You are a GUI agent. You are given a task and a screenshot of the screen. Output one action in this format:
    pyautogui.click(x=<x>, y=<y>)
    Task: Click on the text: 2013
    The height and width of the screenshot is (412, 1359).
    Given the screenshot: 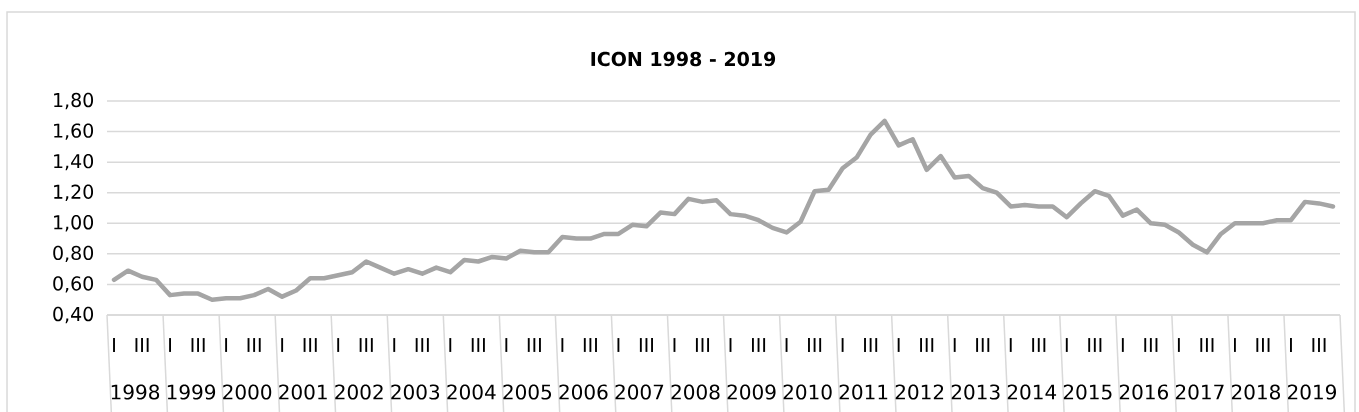 What is the action you would take?
    pyautogui.click(x=975, y=392)
    